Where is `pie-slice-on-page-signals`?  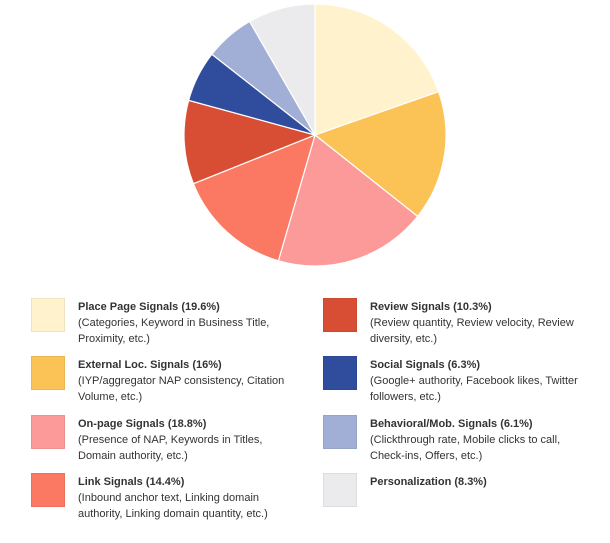
pie-slice-on-page-signals is located at coordinates (348, 200).